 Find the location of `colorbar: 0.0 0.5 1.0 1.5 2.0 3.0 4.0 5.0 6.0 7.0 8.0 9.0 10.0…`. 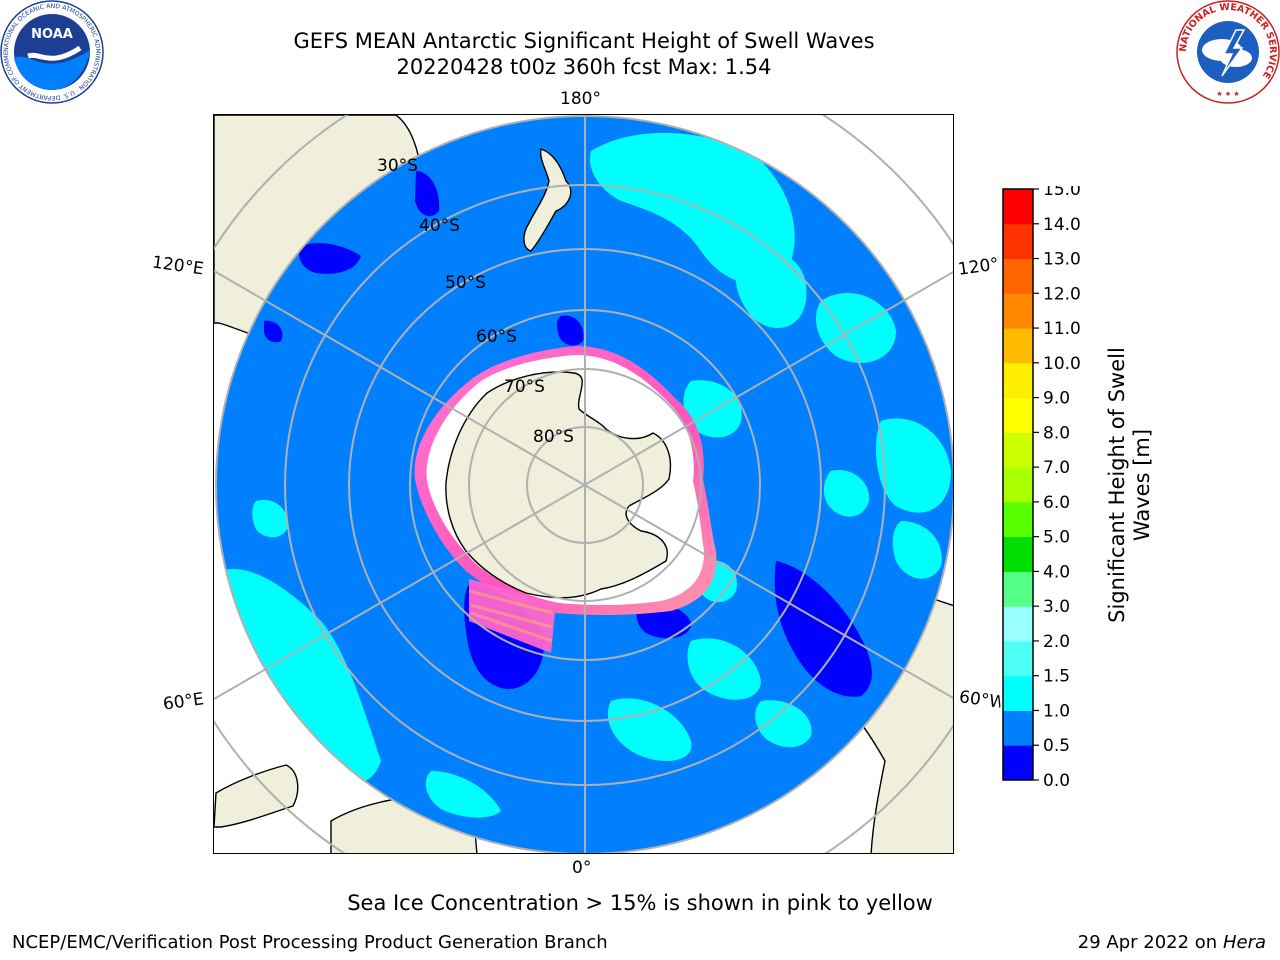

colorbar: 0.0 0.5 1.0 1.5 2.0 3.0 4.0 5.0 6.0 7.0 8.0 9.0 10.0… is located at coordinates (1041, 486).